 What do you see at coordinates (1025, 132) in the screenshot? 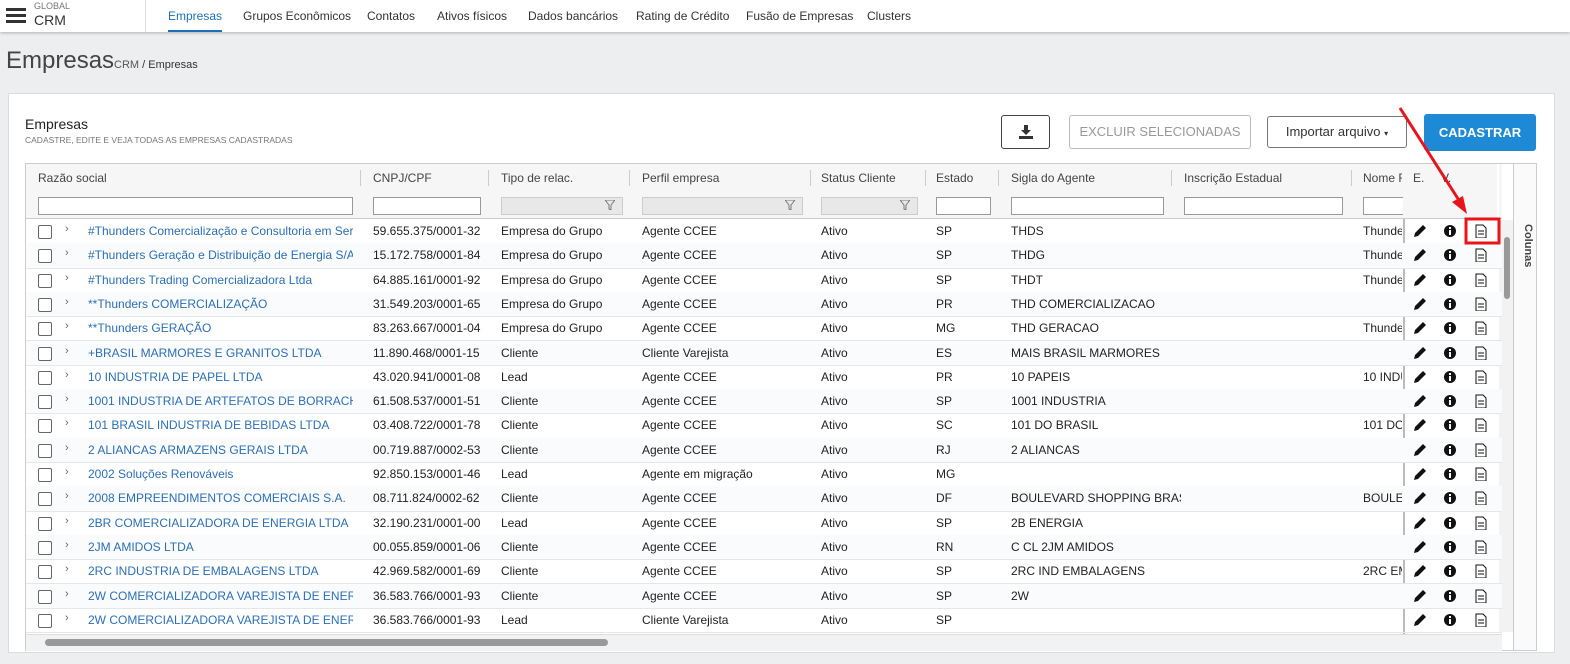
I see `download-button` at bounding box center [1025, 132].